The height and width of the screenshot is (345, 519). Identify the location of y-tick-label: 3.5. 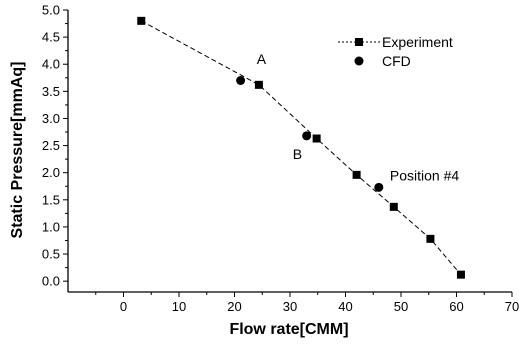
(51, 91).